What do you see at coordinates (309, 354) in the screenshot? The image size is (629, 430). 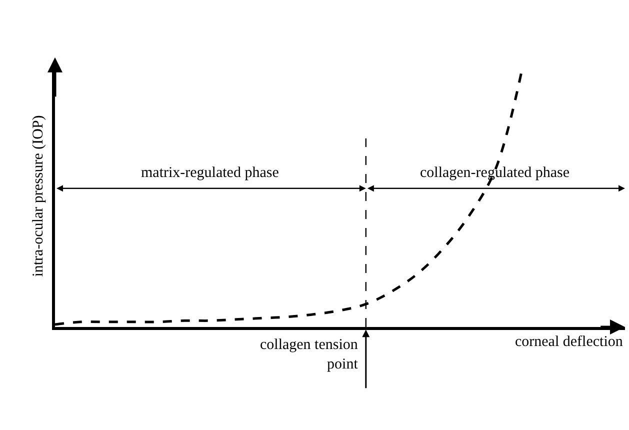 I see `text: collagen tension point` at bounding box center [309, 354].